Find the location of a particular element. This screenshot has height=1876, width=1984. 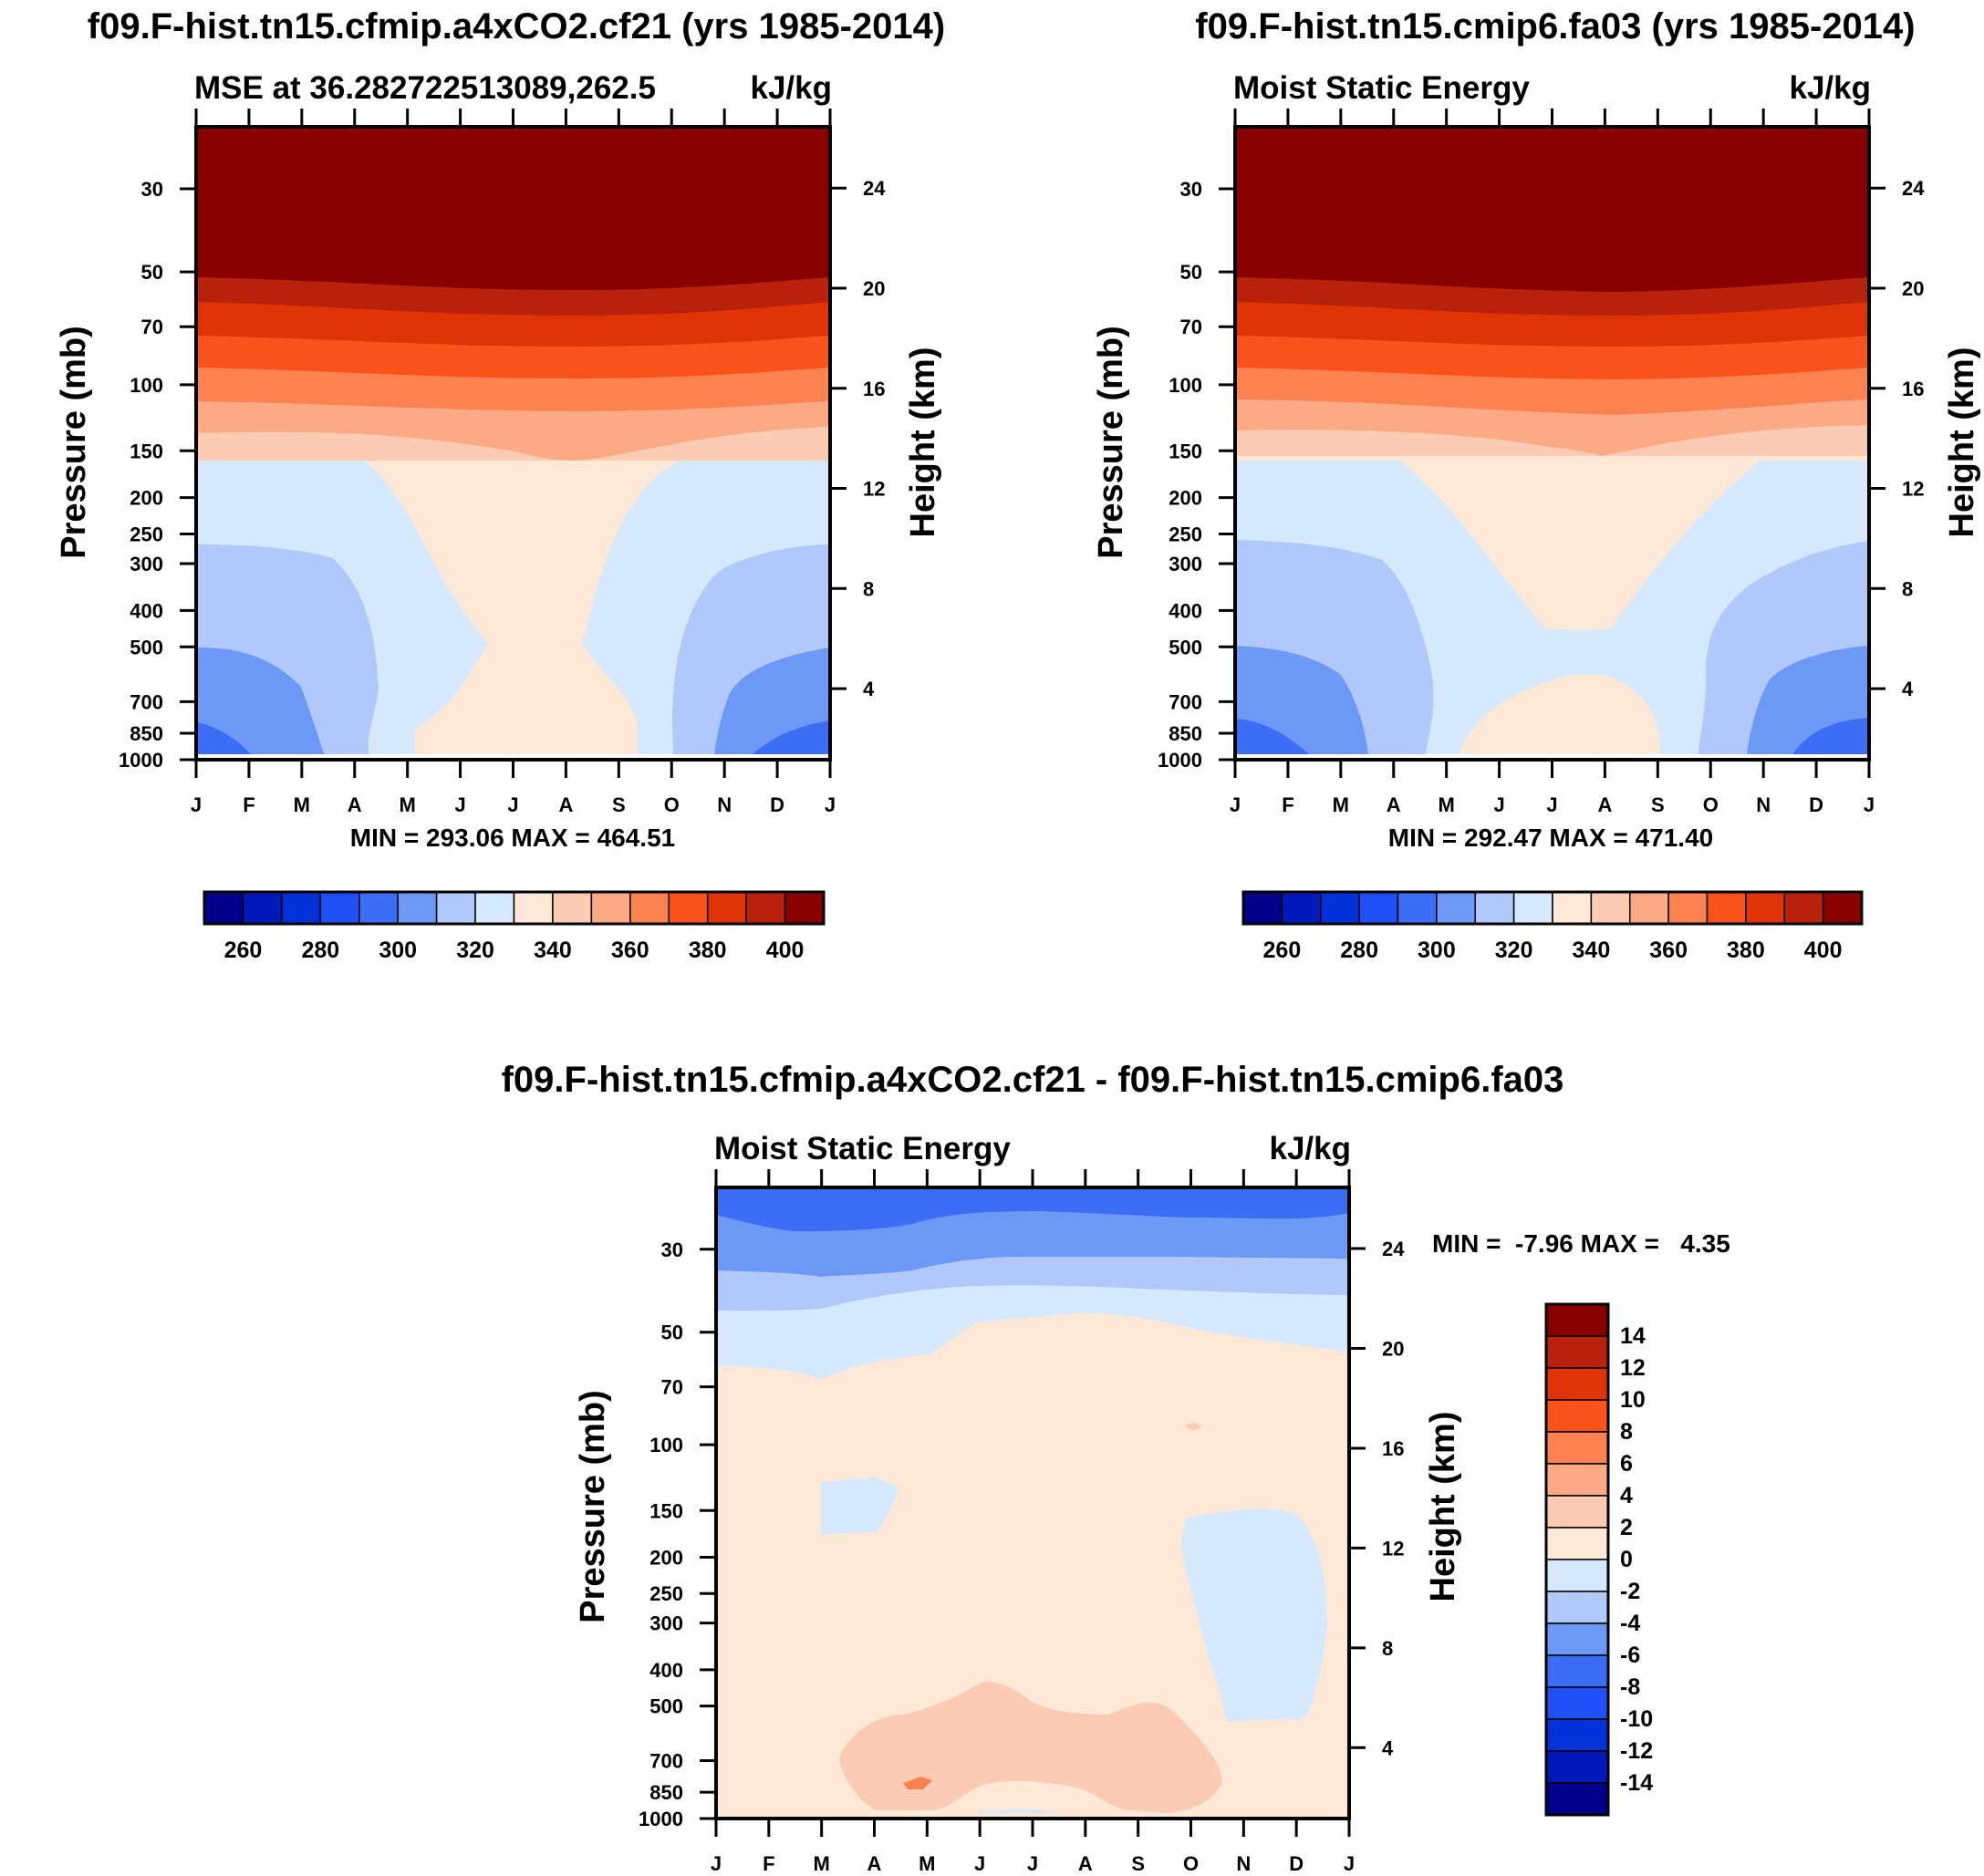

colorbar-label: 12 is located at coordinates (1633, 1368).